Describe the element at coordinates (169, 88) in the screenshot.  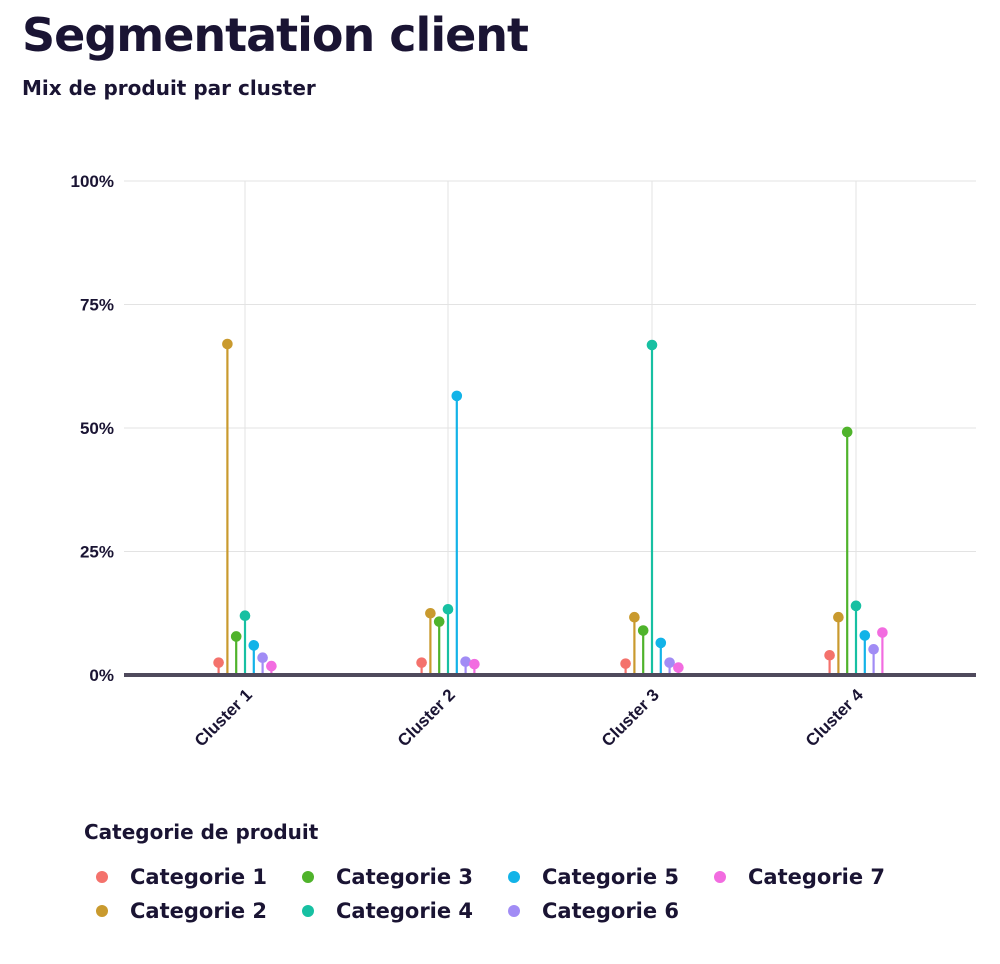
I see `chart-subtitle: Mix de produit par cluster` at that location.